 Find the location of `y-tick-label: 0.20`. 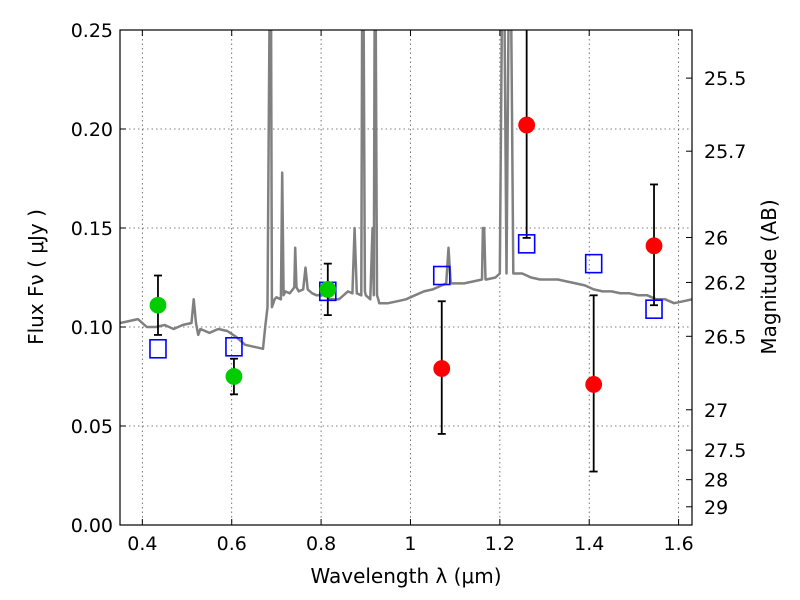

y-tick-label: 0.20 is located at coordinates (92, 130).